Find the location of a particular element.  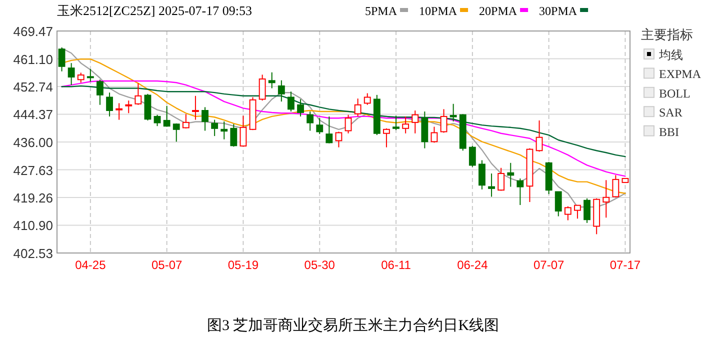

caption: 图3 芝加哥商业交易所玉米主力合约日K线图 is located at coordinates (353, 325).